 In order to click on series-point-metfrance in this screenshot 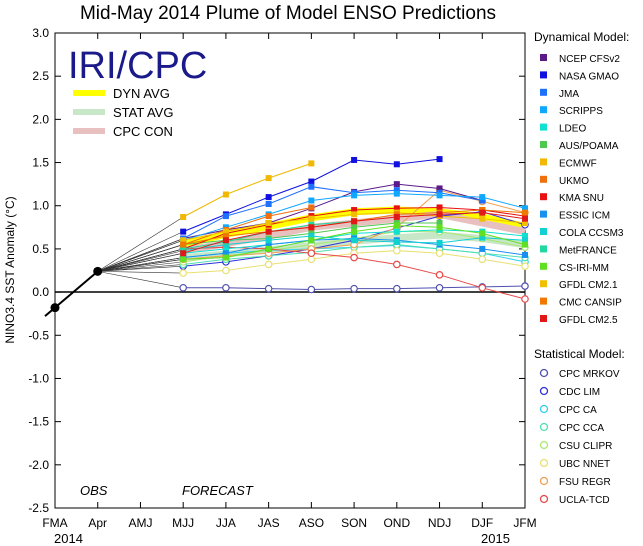, I will do `click(183, 248)`.